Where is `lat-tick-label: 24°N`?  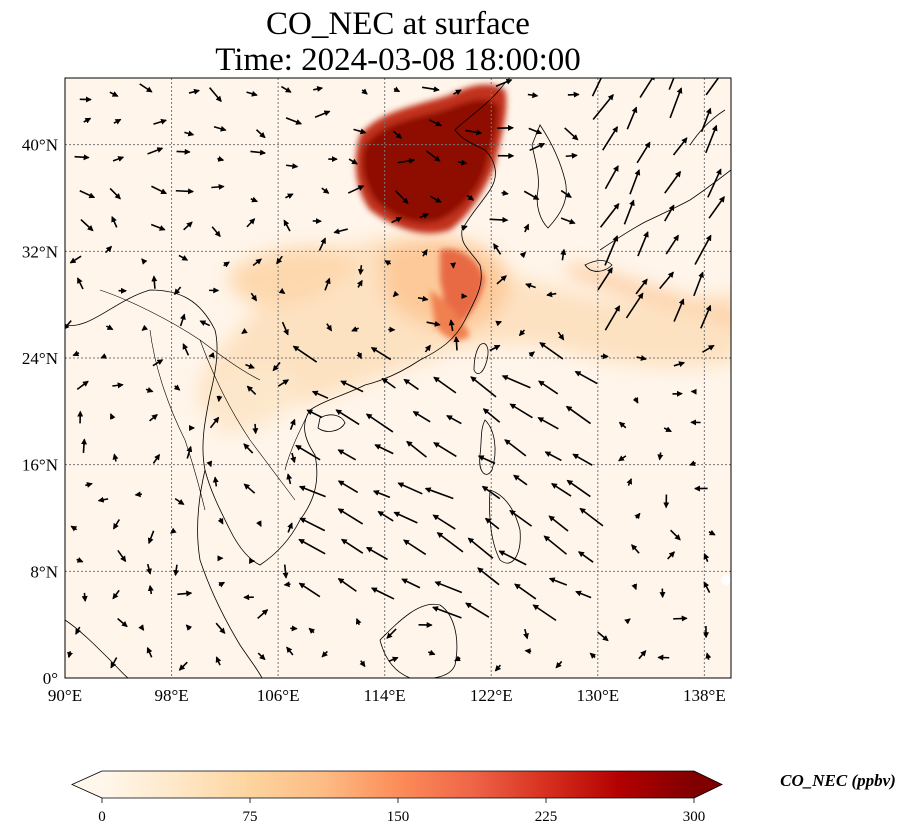
lat-tick-label: 24°N is located at coordinates (40, 358).